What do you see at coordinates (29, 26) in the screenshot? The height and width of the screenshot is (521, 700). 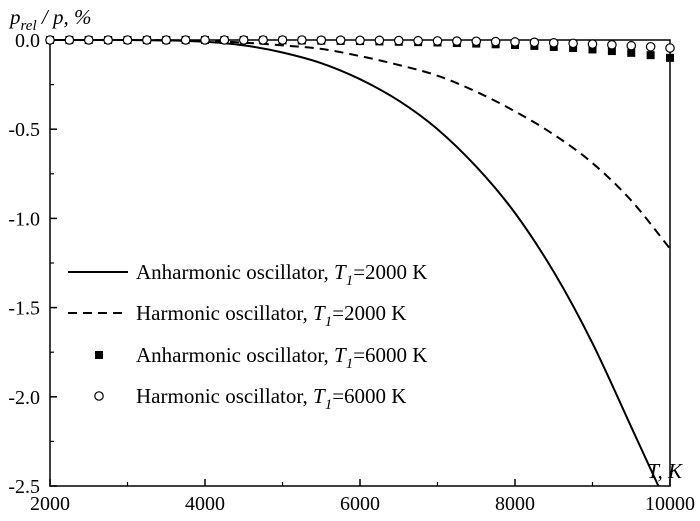 I see `y-axis-label-sub: rel` at bounding box center [29, 26].